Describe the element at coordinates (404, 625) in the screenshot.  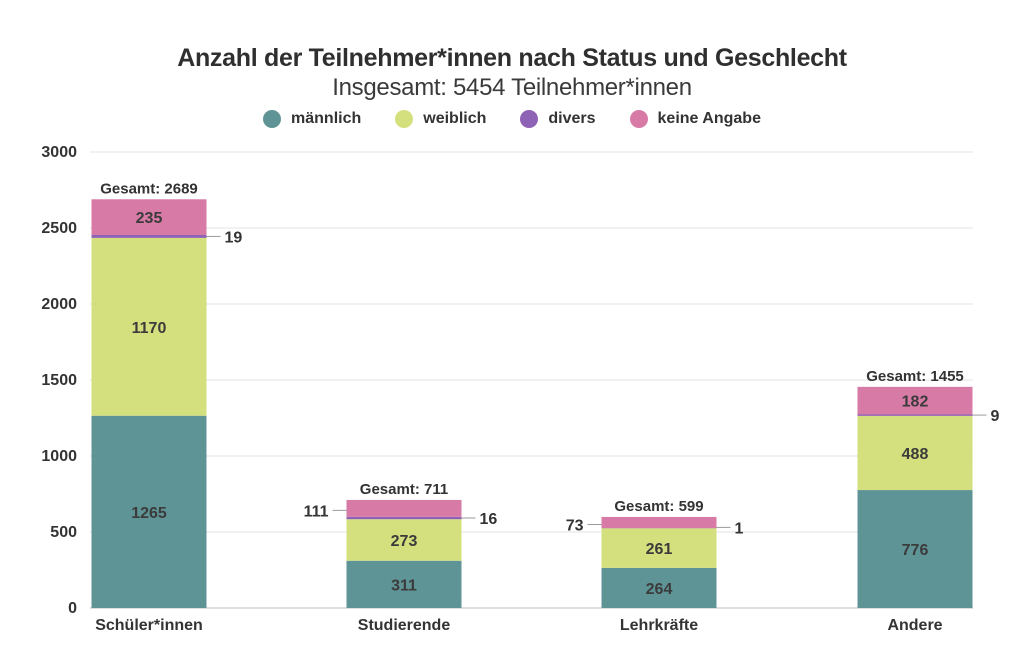
I see `x-tick-label-studierende: Studierende` at that location.